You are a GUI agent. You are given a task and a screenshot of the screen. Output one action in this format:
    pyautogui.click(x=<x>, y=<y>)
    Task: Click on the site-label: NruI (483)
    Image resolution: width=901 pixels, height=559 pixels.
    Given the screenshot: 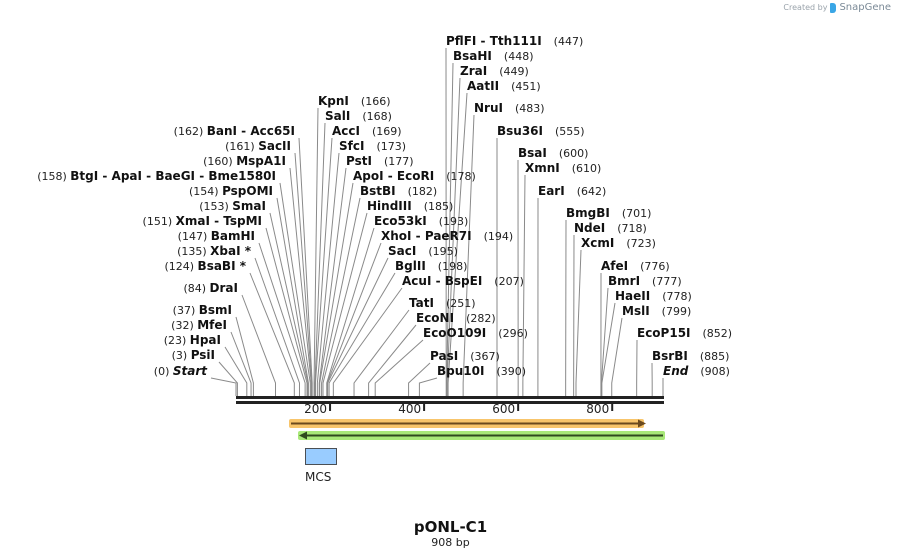 What is the action you would take?
    pyautogui.click(x=509, y=108)
    